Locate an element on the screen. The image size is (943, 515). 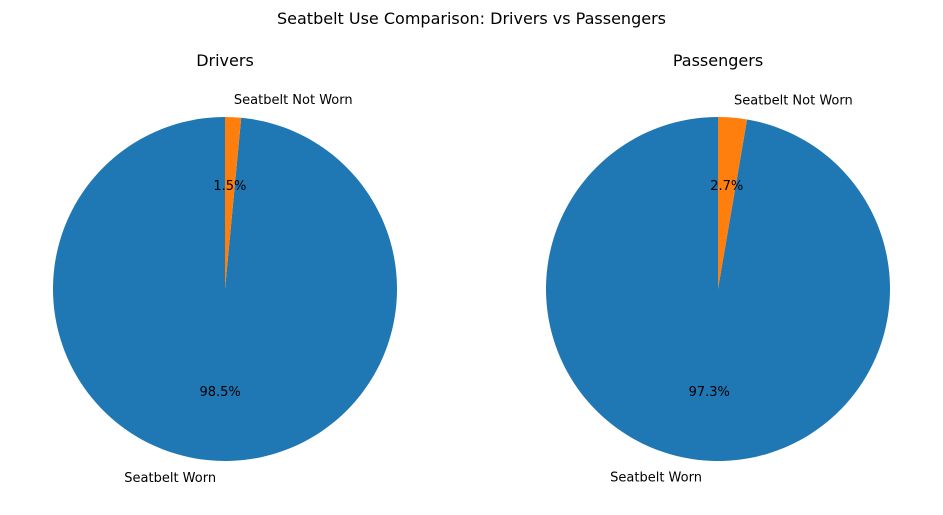
slice-label-passengers-seatbelt-worn: Seatbelt Worn is located at coordinates (656, 478).